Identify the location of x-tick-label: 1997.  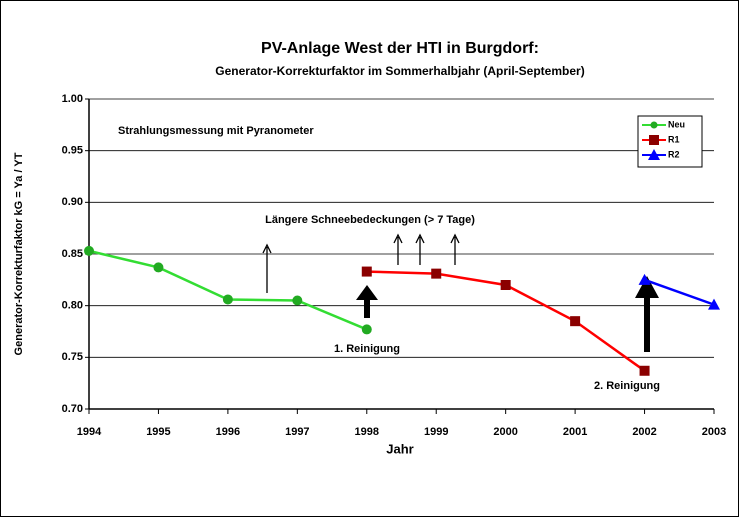
(297, 432).